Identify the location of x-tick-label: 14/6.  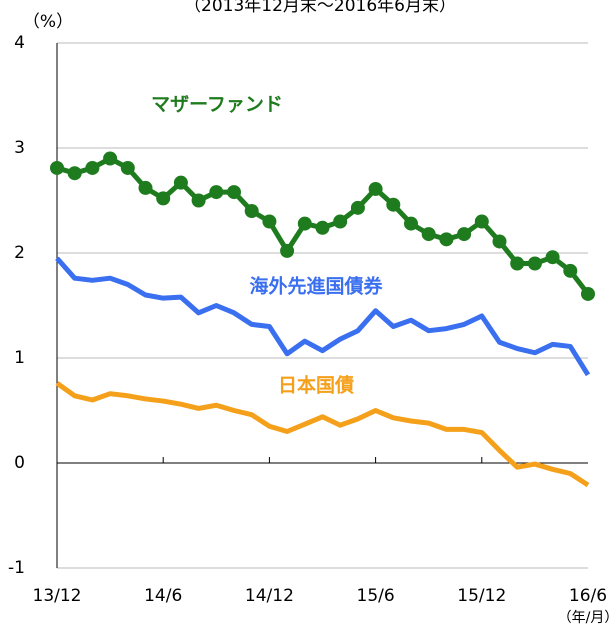
(163, 596).